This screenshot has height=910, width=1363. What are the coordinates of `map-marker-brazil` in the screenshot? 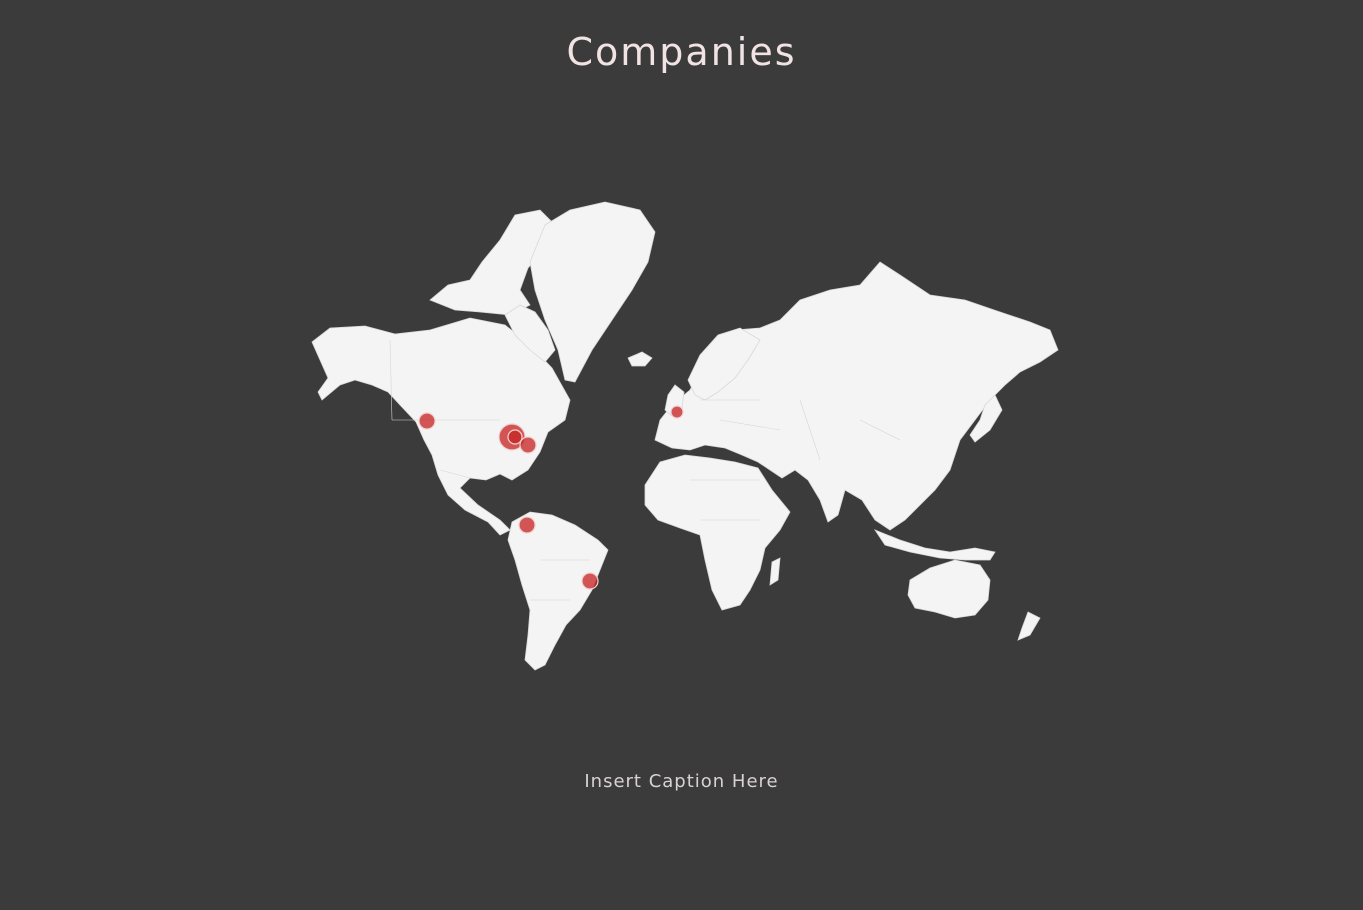 It's located at (590, 581).